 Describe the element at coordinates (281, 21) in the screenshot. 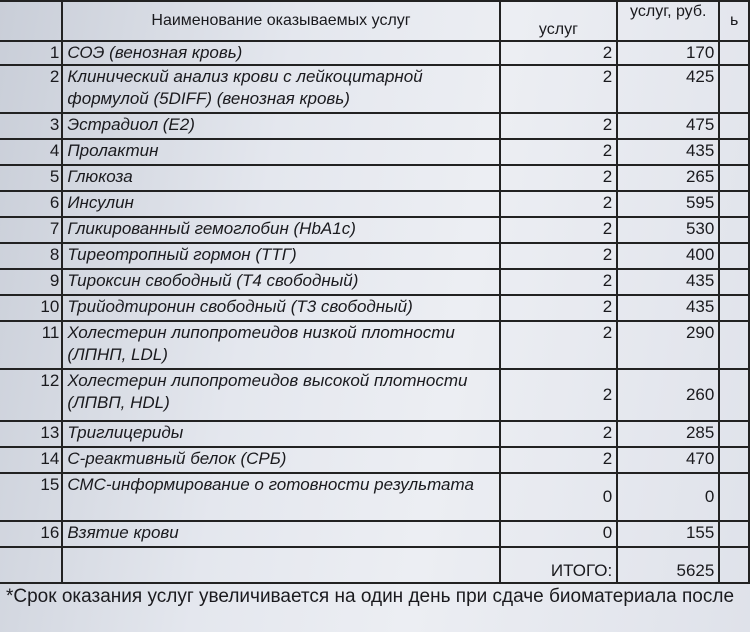

I see `header-name: Наименование оказываемых услуг` at that location.